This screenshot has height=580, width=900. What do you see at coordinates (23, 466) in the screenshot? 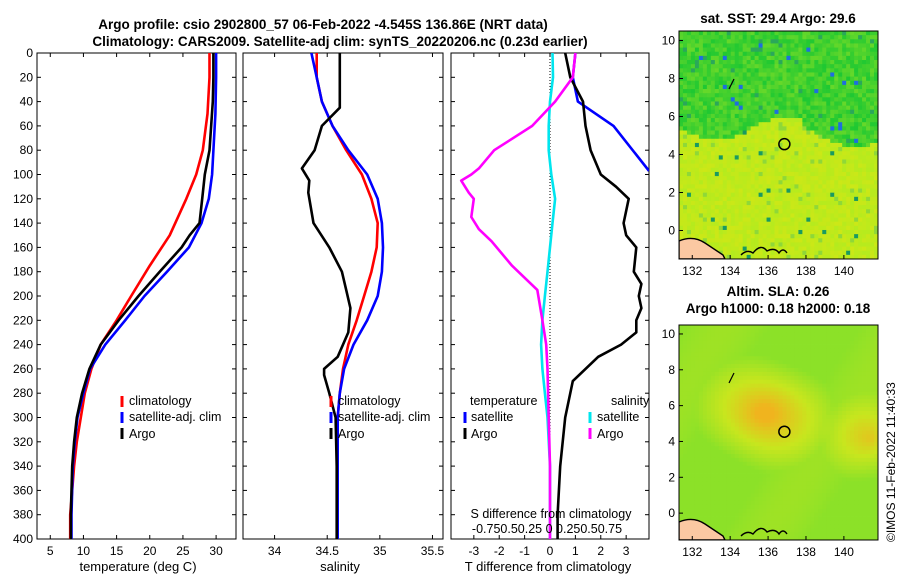
I see `y-tick-label: 340` at bounding box center [23, 466].